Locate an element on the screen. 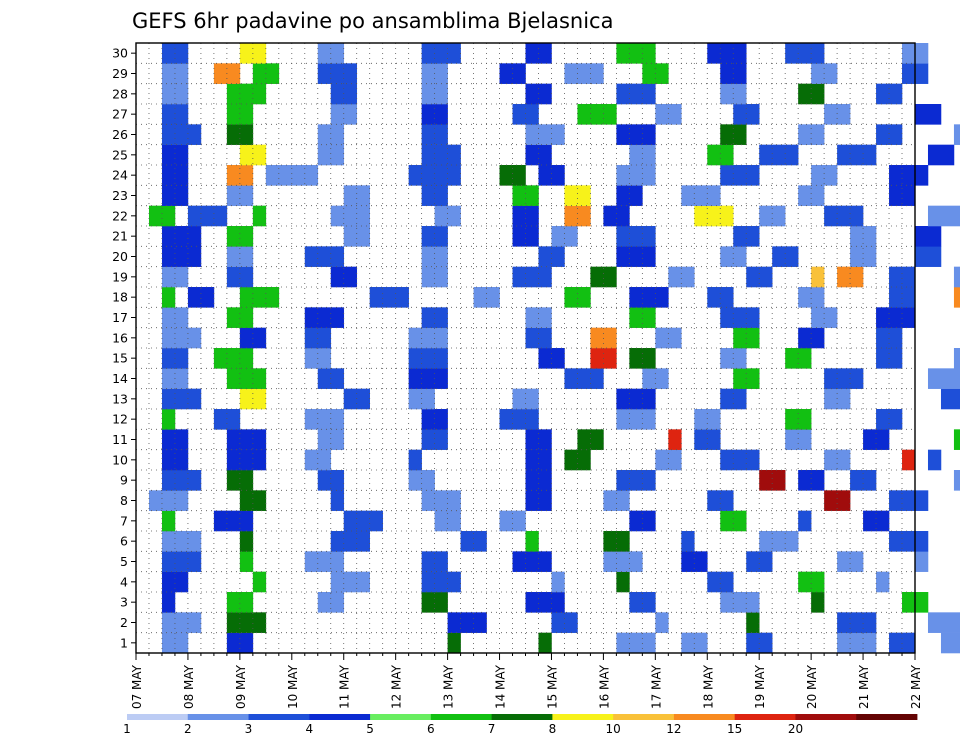  color-legend: 1 2 3 4 5 6 7 8 10 12 15 20 is located at coordinates (520, 725).